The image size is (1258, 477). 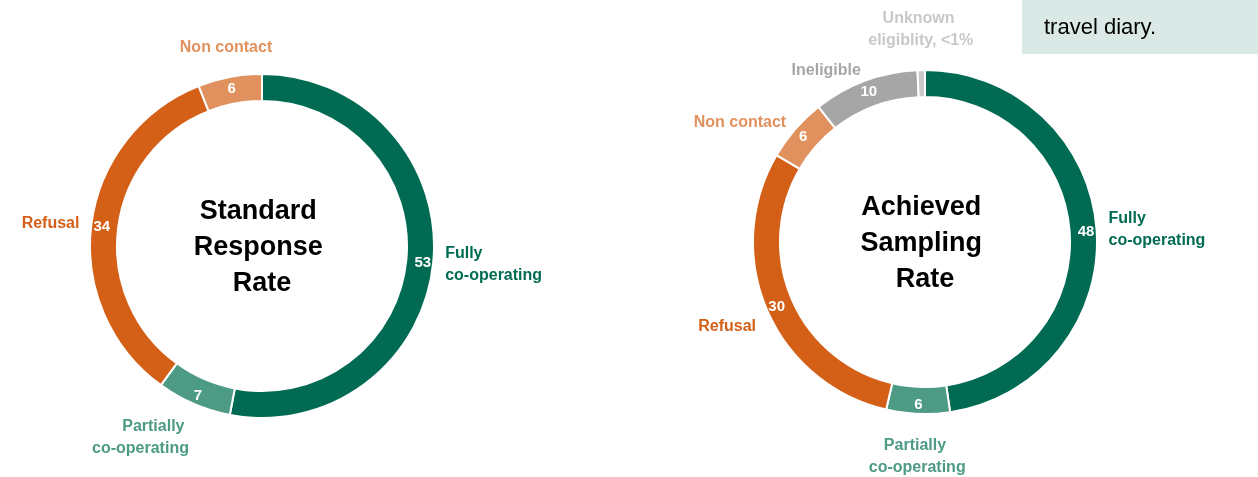 I want to click on data-label: 30, so click(x=777, y=306).